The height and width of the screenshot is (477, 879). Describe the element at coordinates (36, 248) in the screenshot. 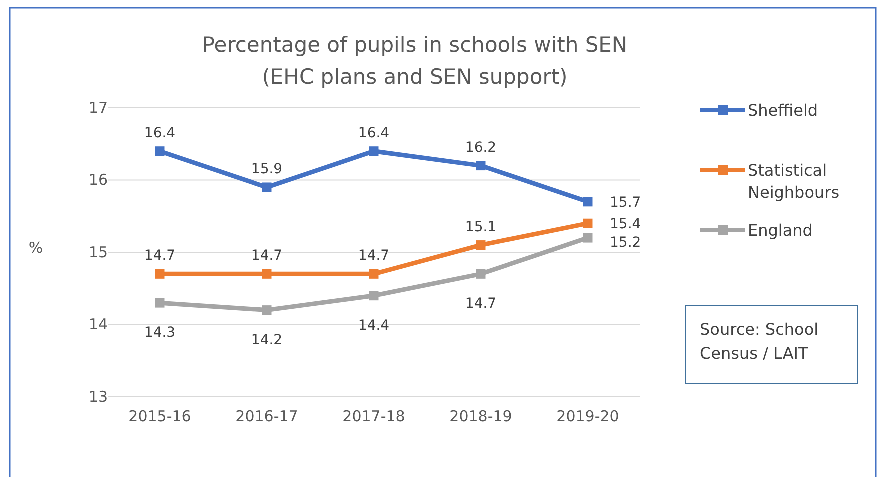

I see `y-axis-title: %` at that location.